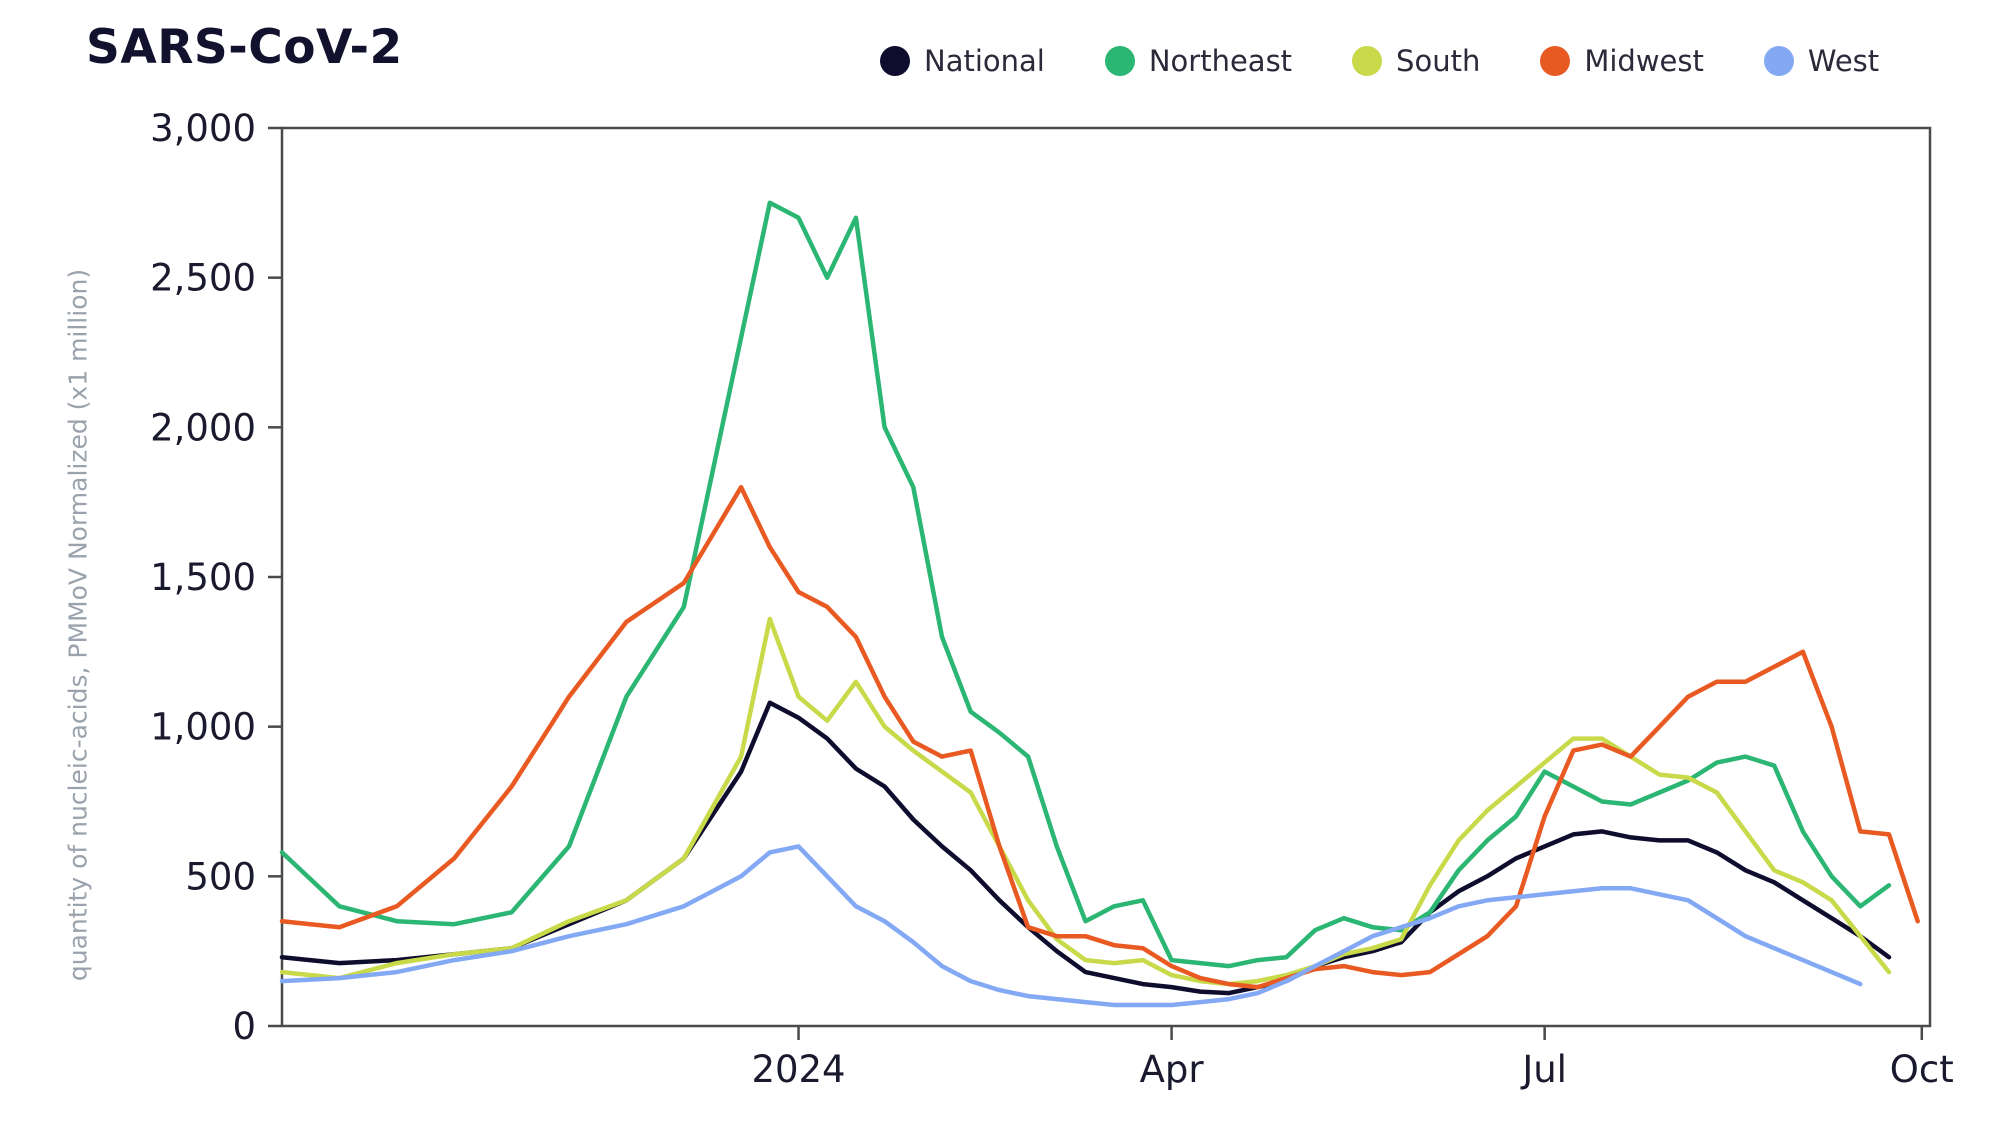  Describe the element at coordinates (244, 47) in the screenshot. I see `chart-title: SARS-CoV-2` at that location.